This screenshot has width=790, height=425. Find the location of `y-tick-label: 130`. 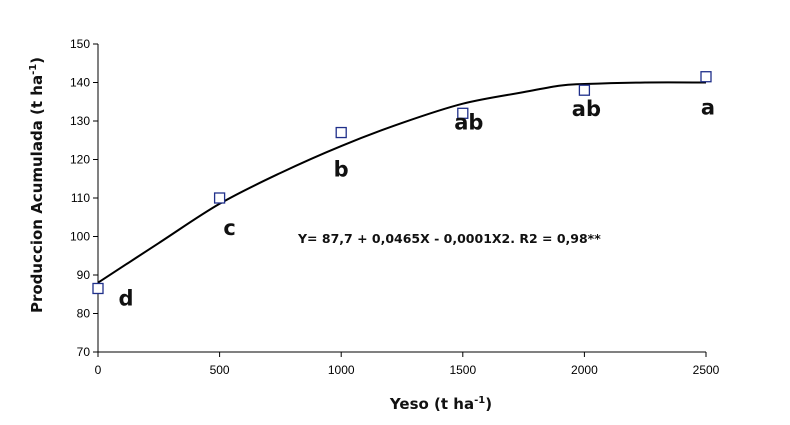

y-tick-label: 130 is located at coordinates (80, 121).